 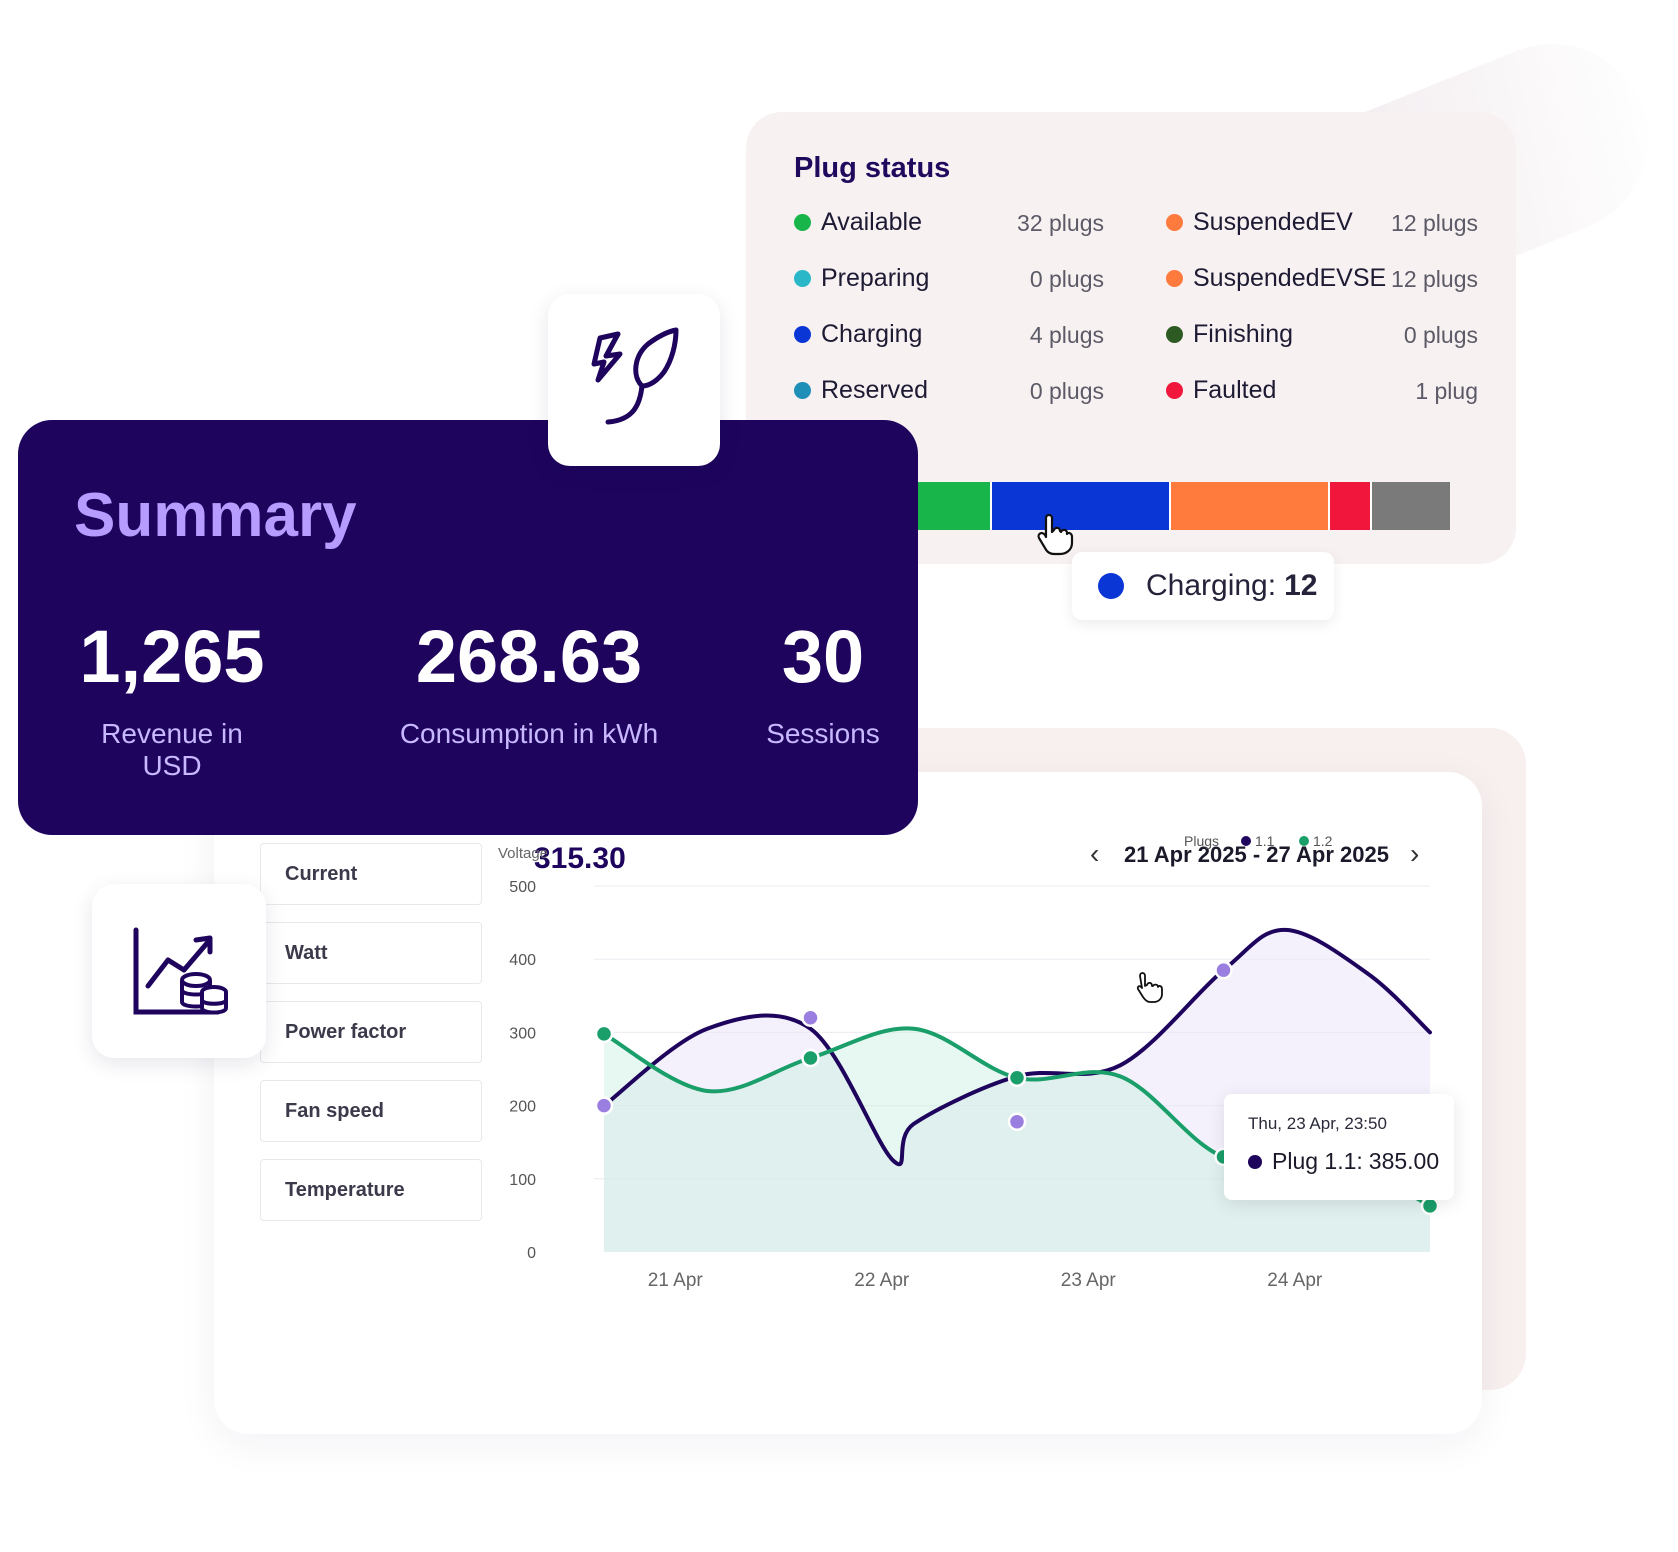 I want to click on bar-segment-faulted, so click(x=1348, y=506).